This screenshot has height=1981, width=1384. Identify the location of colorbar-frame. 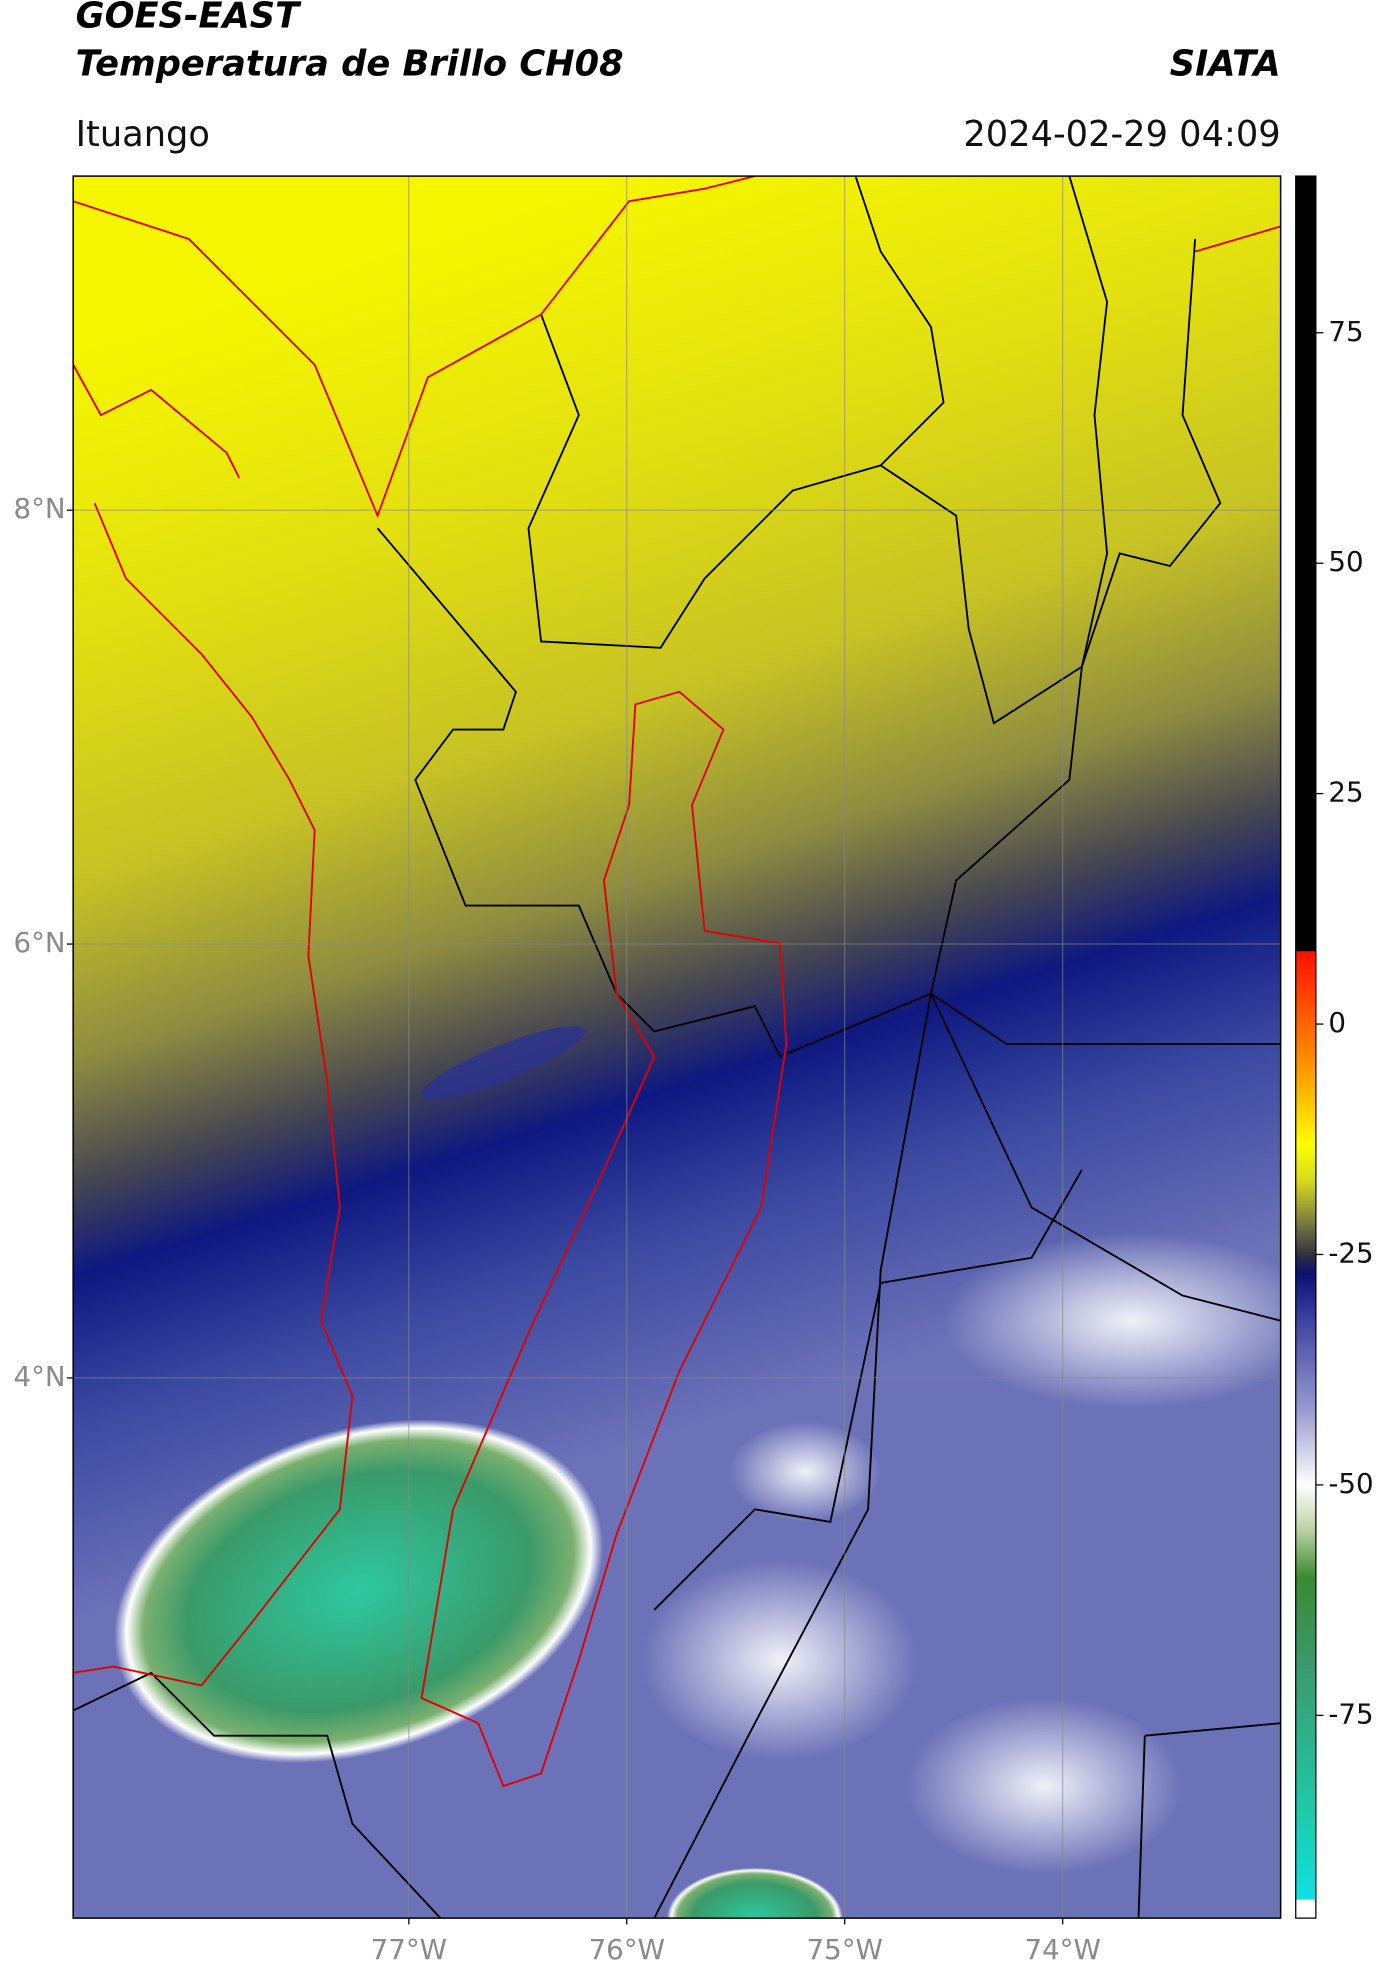
(1306, 1047).